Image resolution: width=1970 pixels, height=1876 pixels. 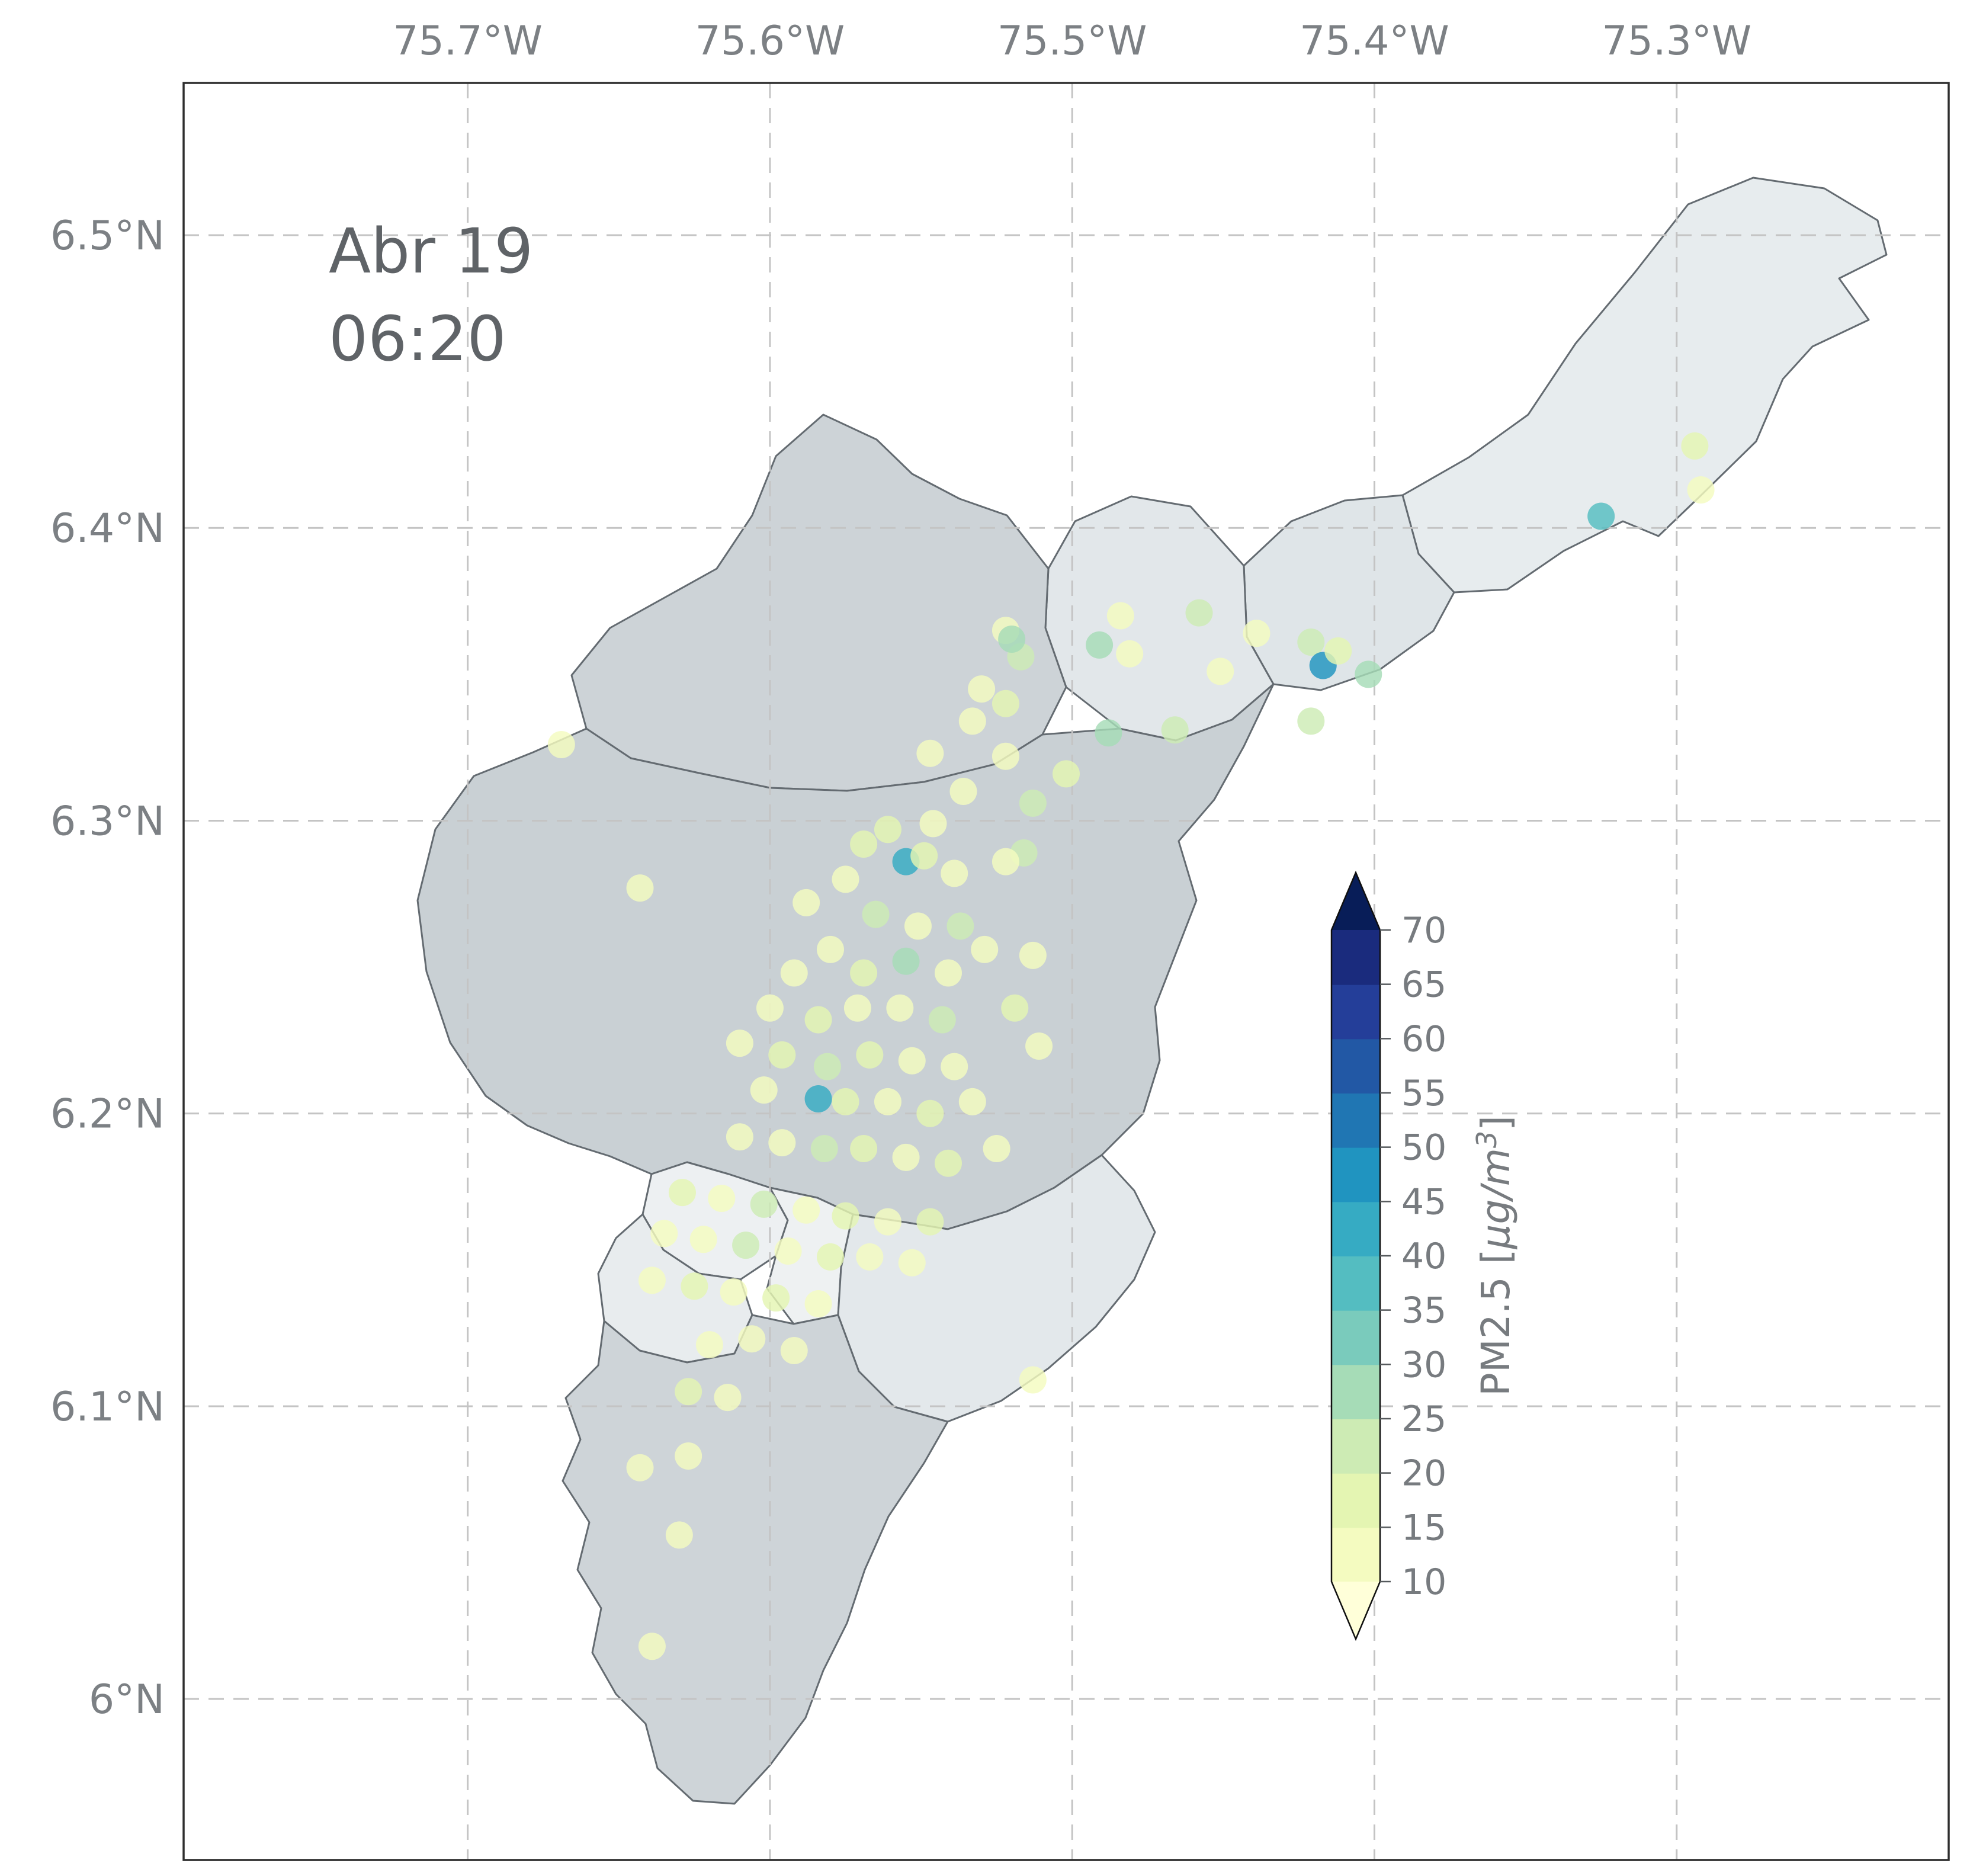 I want to click on colorbar-tick-label: 20, so click(x=1423, y=1474).